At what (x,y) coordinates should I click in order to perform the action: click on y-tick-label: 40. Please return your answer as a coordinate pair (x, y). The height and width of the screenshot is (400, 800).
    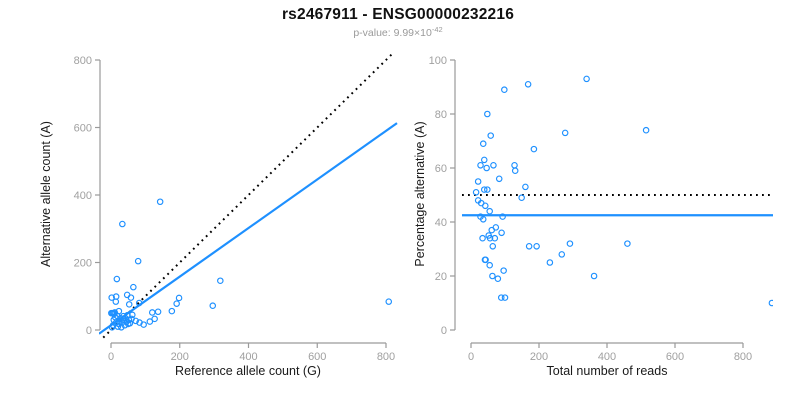
    Looking at the image, I should click on (441, 223).